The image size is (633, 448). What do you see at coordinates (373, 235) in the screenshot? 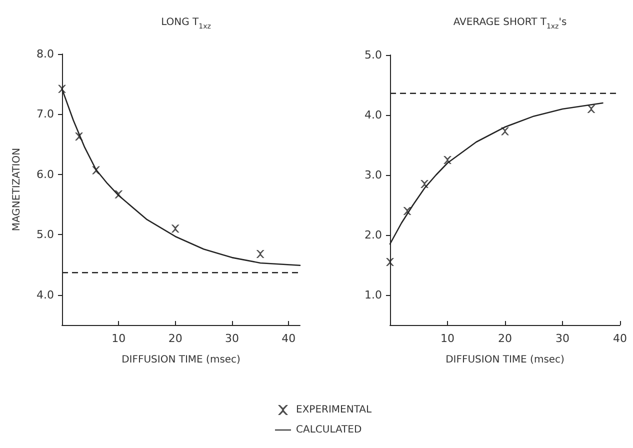
I see `y-tick-label: 2.0` at bounding box center [373, 235].